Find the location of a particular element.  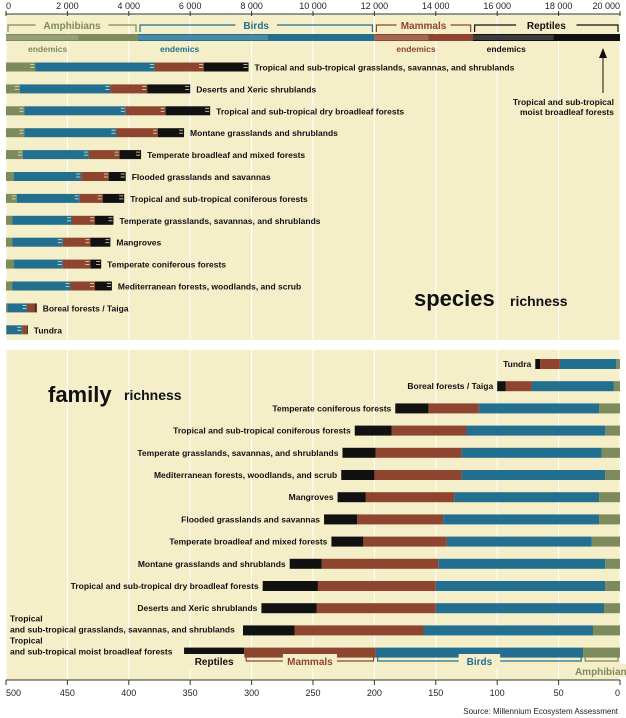

species-tick-label: 20 000 is located at coordinates (606, 6).